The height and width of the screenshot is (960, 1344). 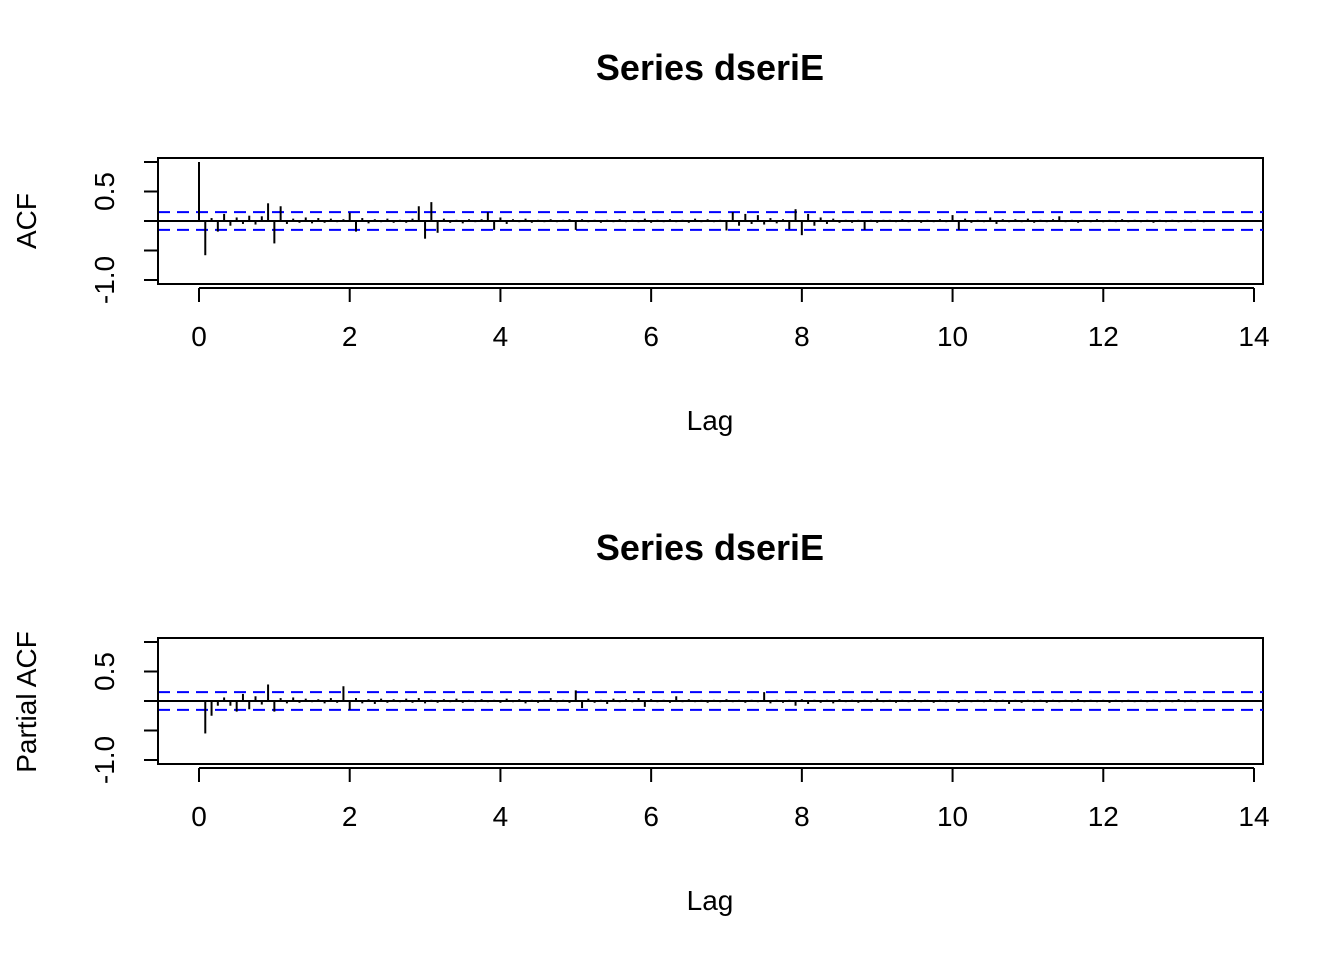 I want to click on acf-y-tick-label: 0.5, so click(x=104, y=191).